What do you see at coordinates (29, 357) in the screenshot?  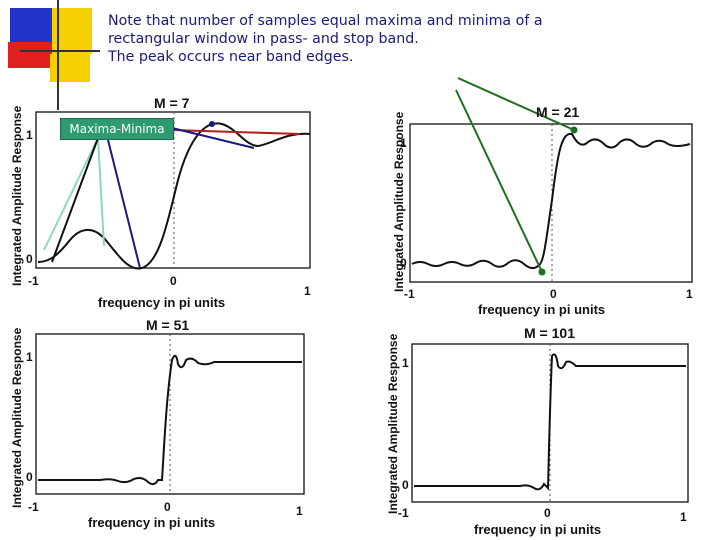 I see `ytick-1-m51: 1` at bounding box center [29, 357].